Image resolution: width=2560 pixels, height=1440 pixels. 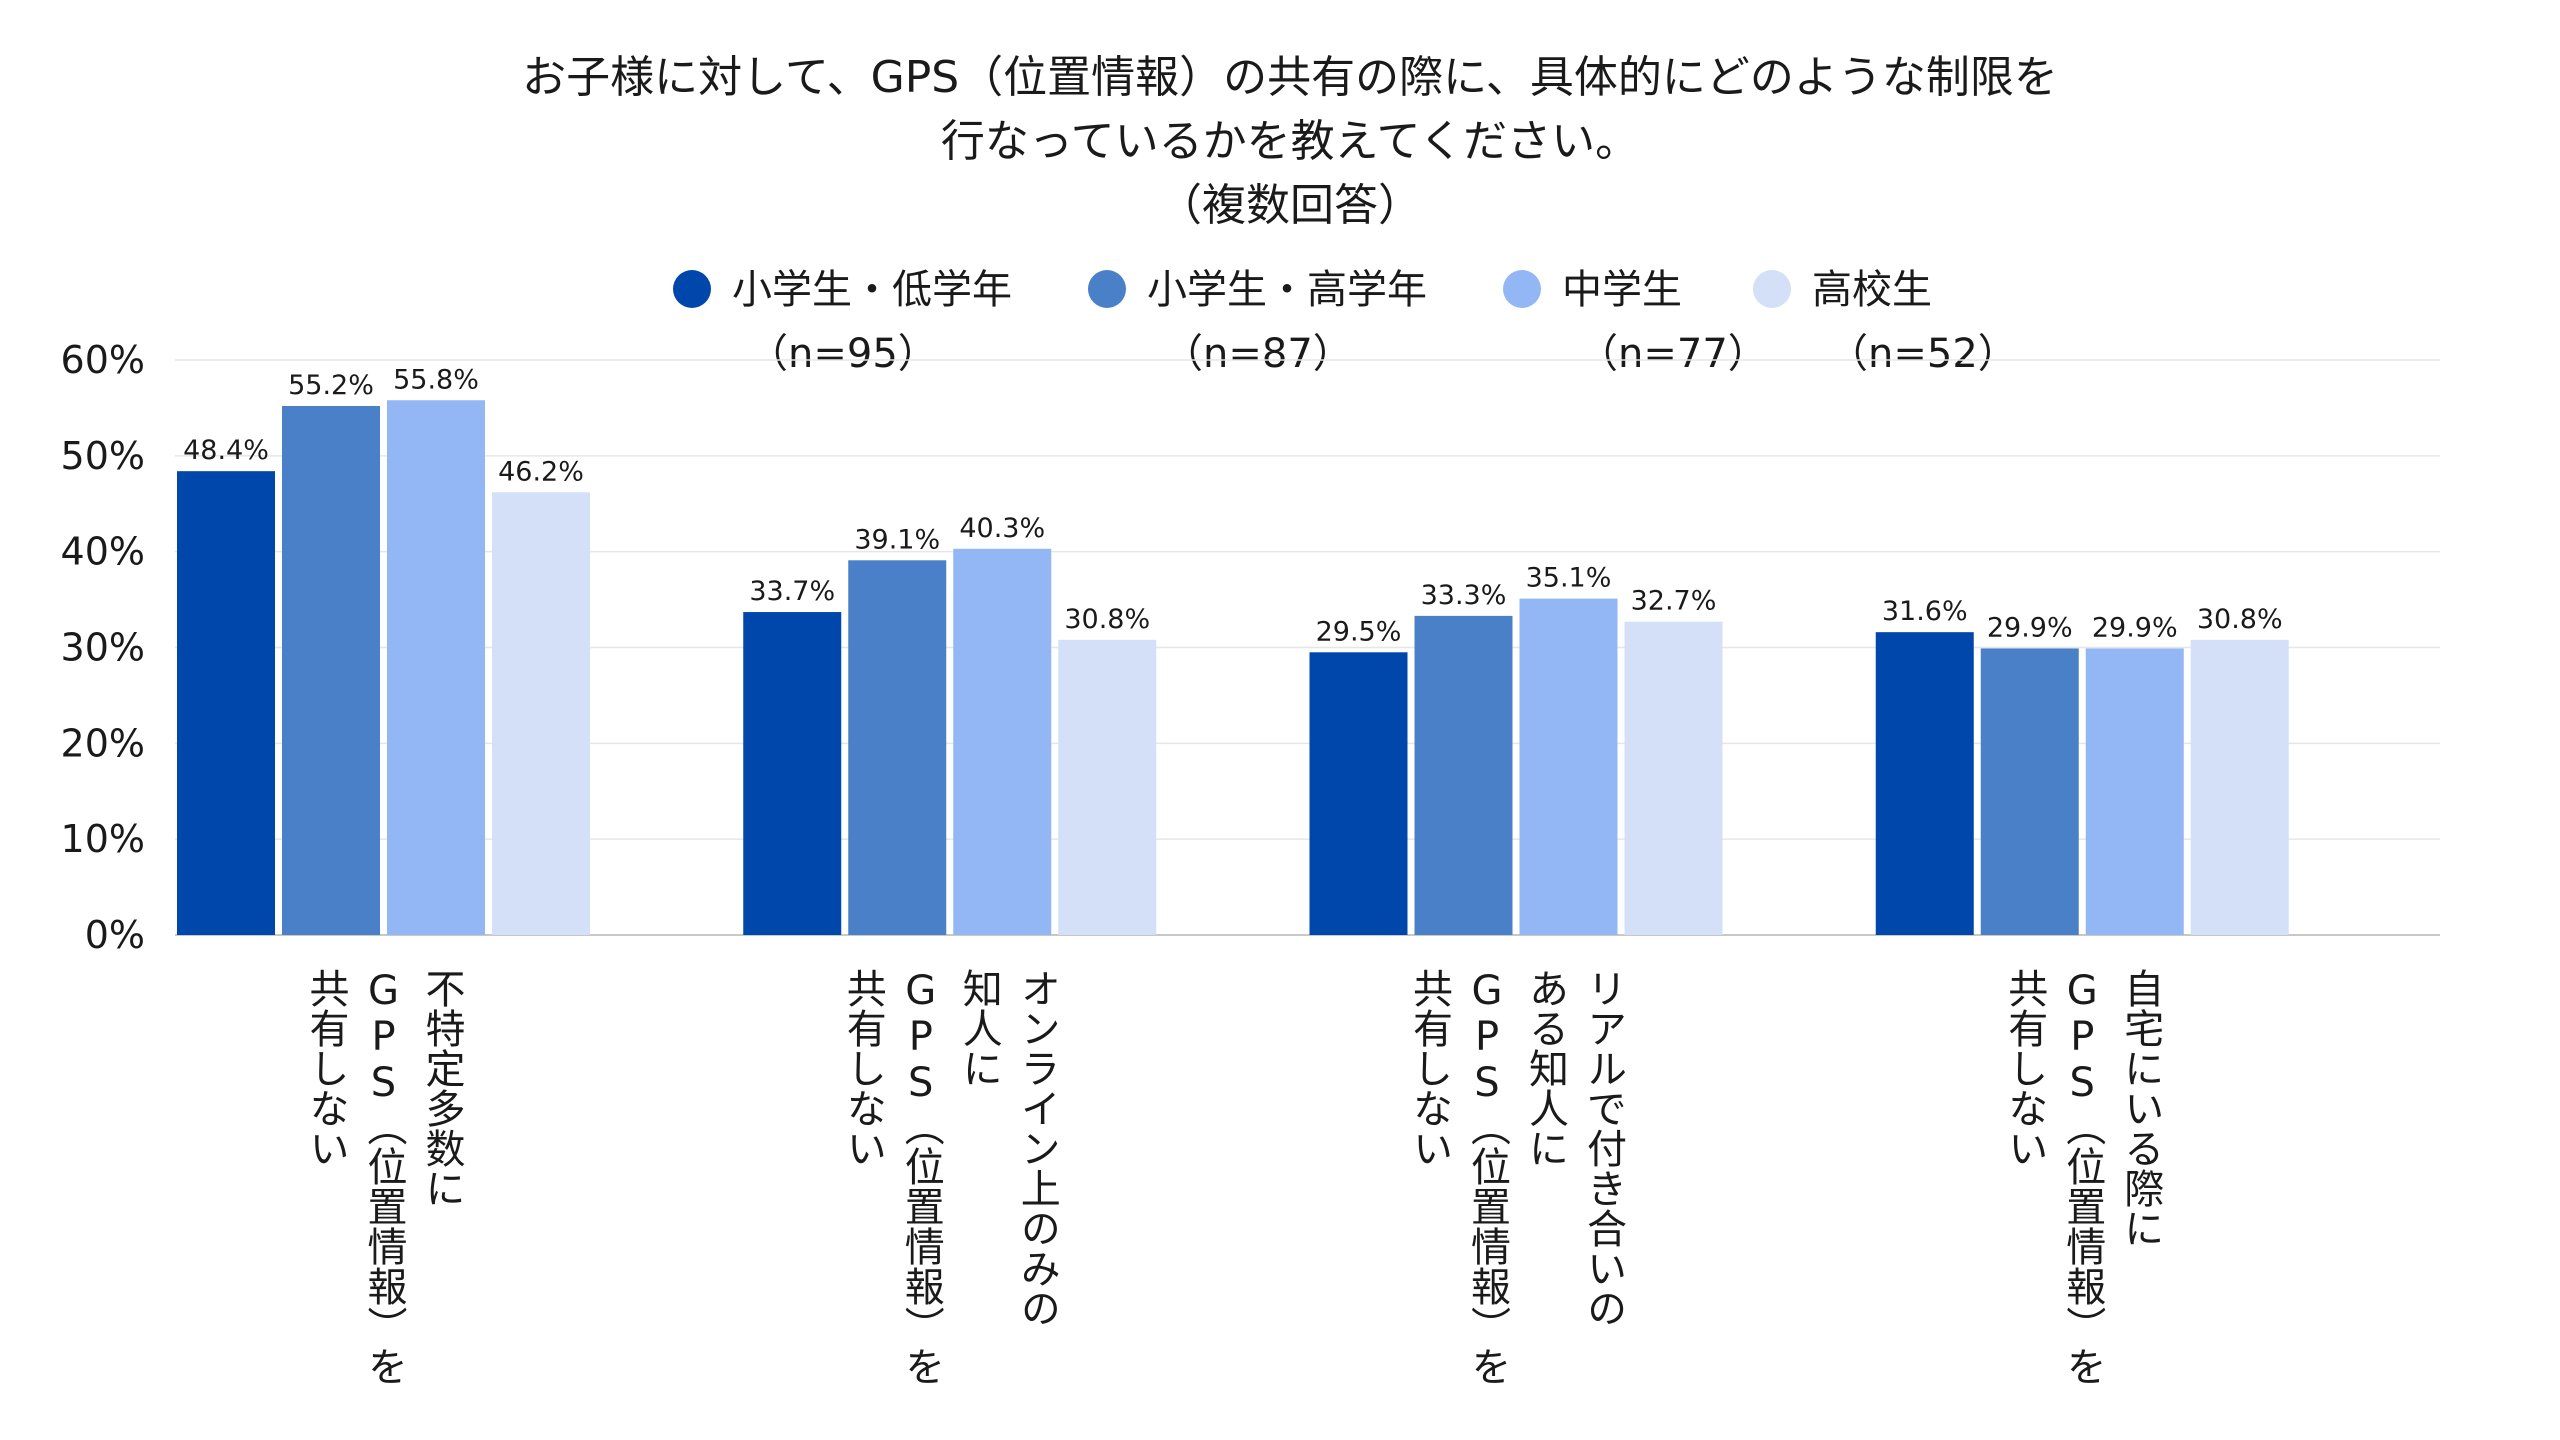 What do you see at coordinates (842, 322) in the screenshot?
I see `legend-item-1: 小学生・低学年 （n=95）` at bounding box center [842, 322].